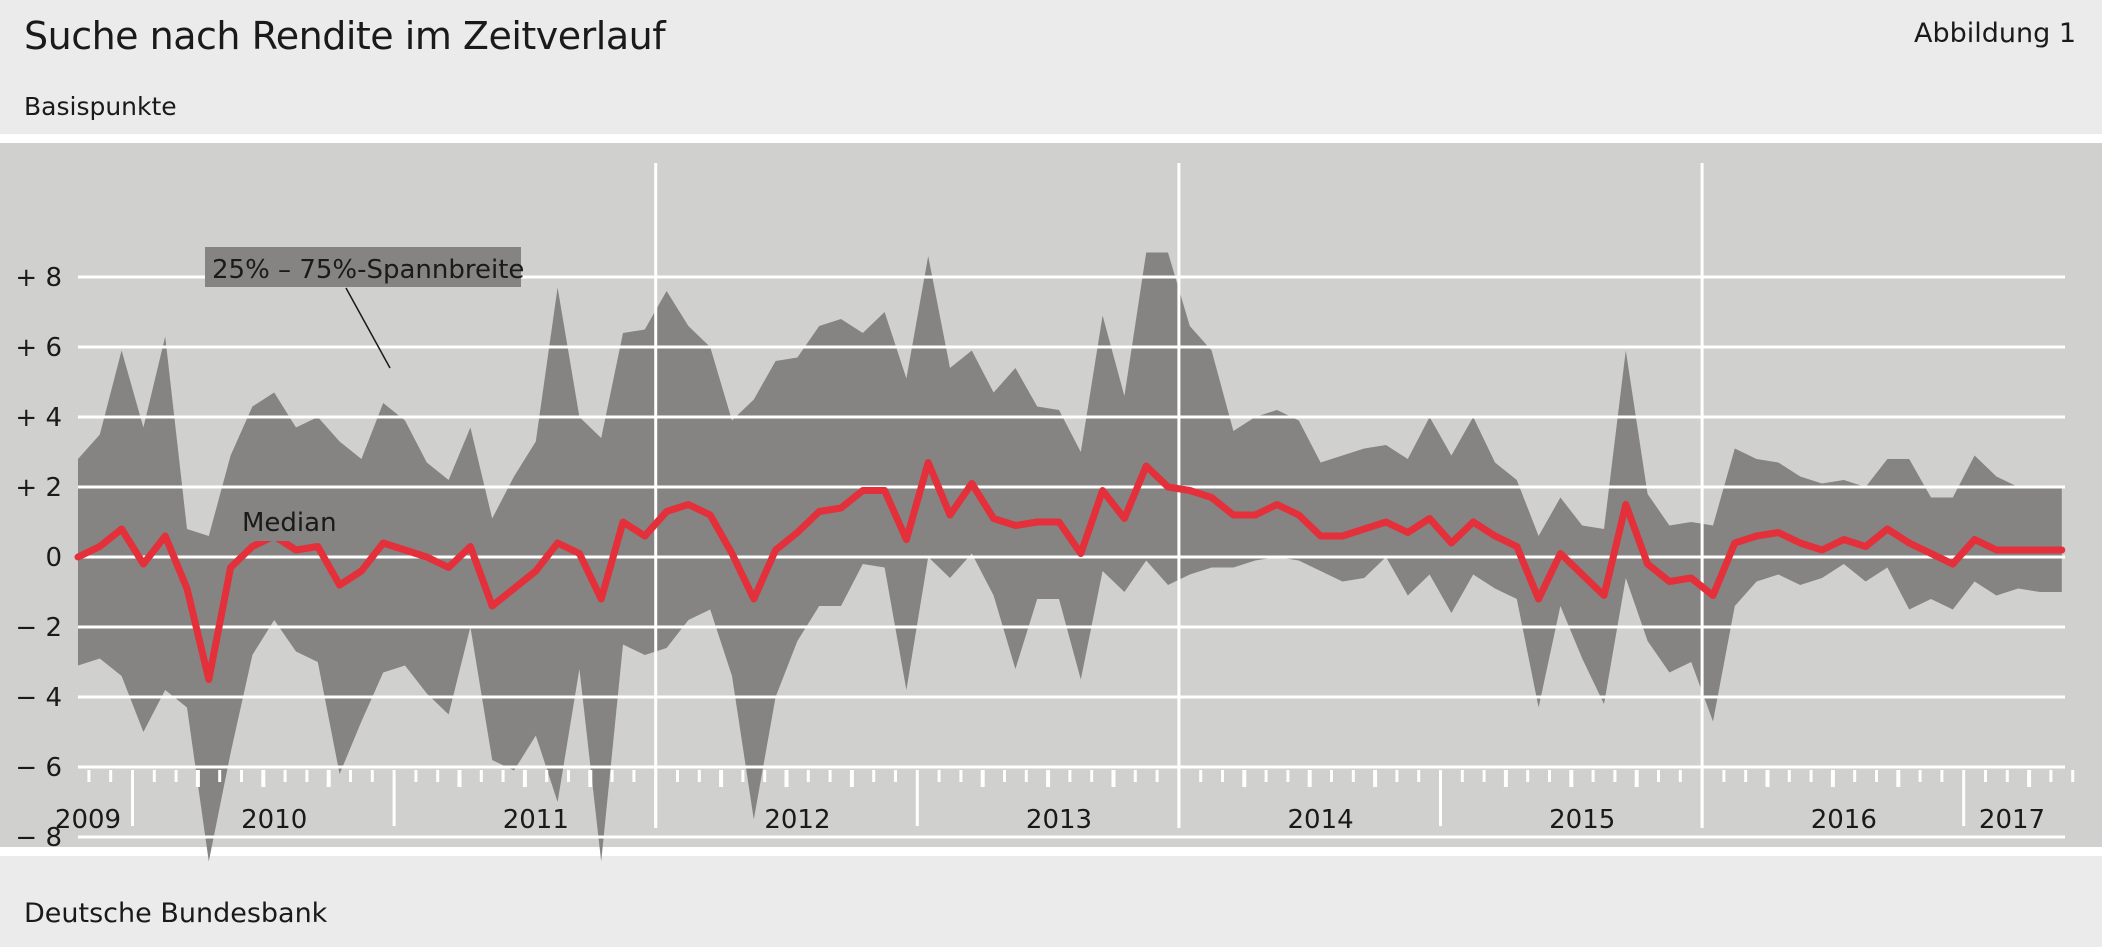 This screenshot has height=947, width=2102. Describe the element at coordinates (2012, 820) in the screenshot. I see `x-tick-label: 2017` at that location.